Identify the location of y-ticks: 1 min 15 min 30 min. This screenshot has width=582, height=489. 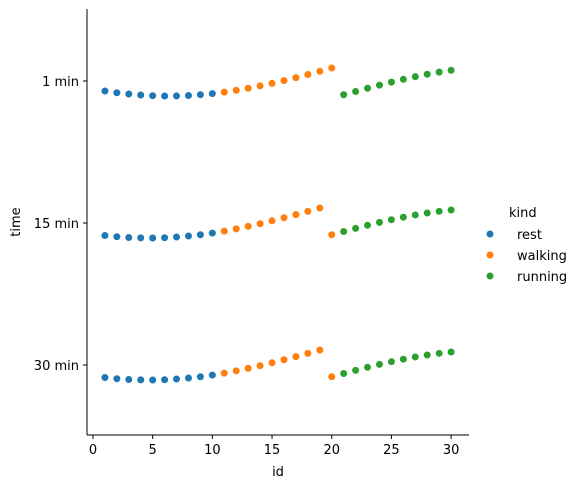
(60, 224).